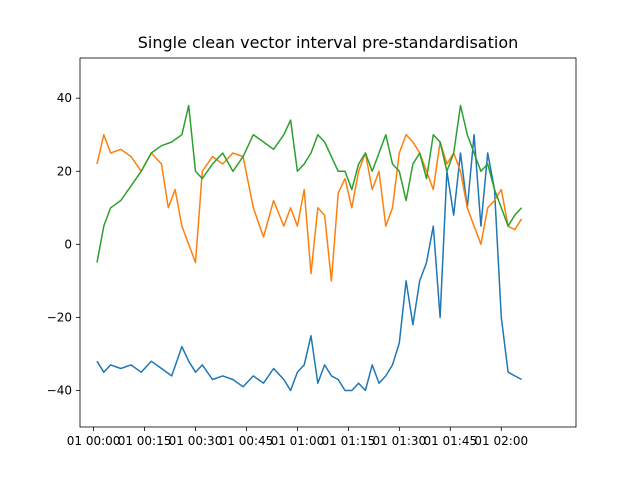  Describe the element at coordinates (64, 171) in the screenshot. I see `y-tick-label: 20` at that location.